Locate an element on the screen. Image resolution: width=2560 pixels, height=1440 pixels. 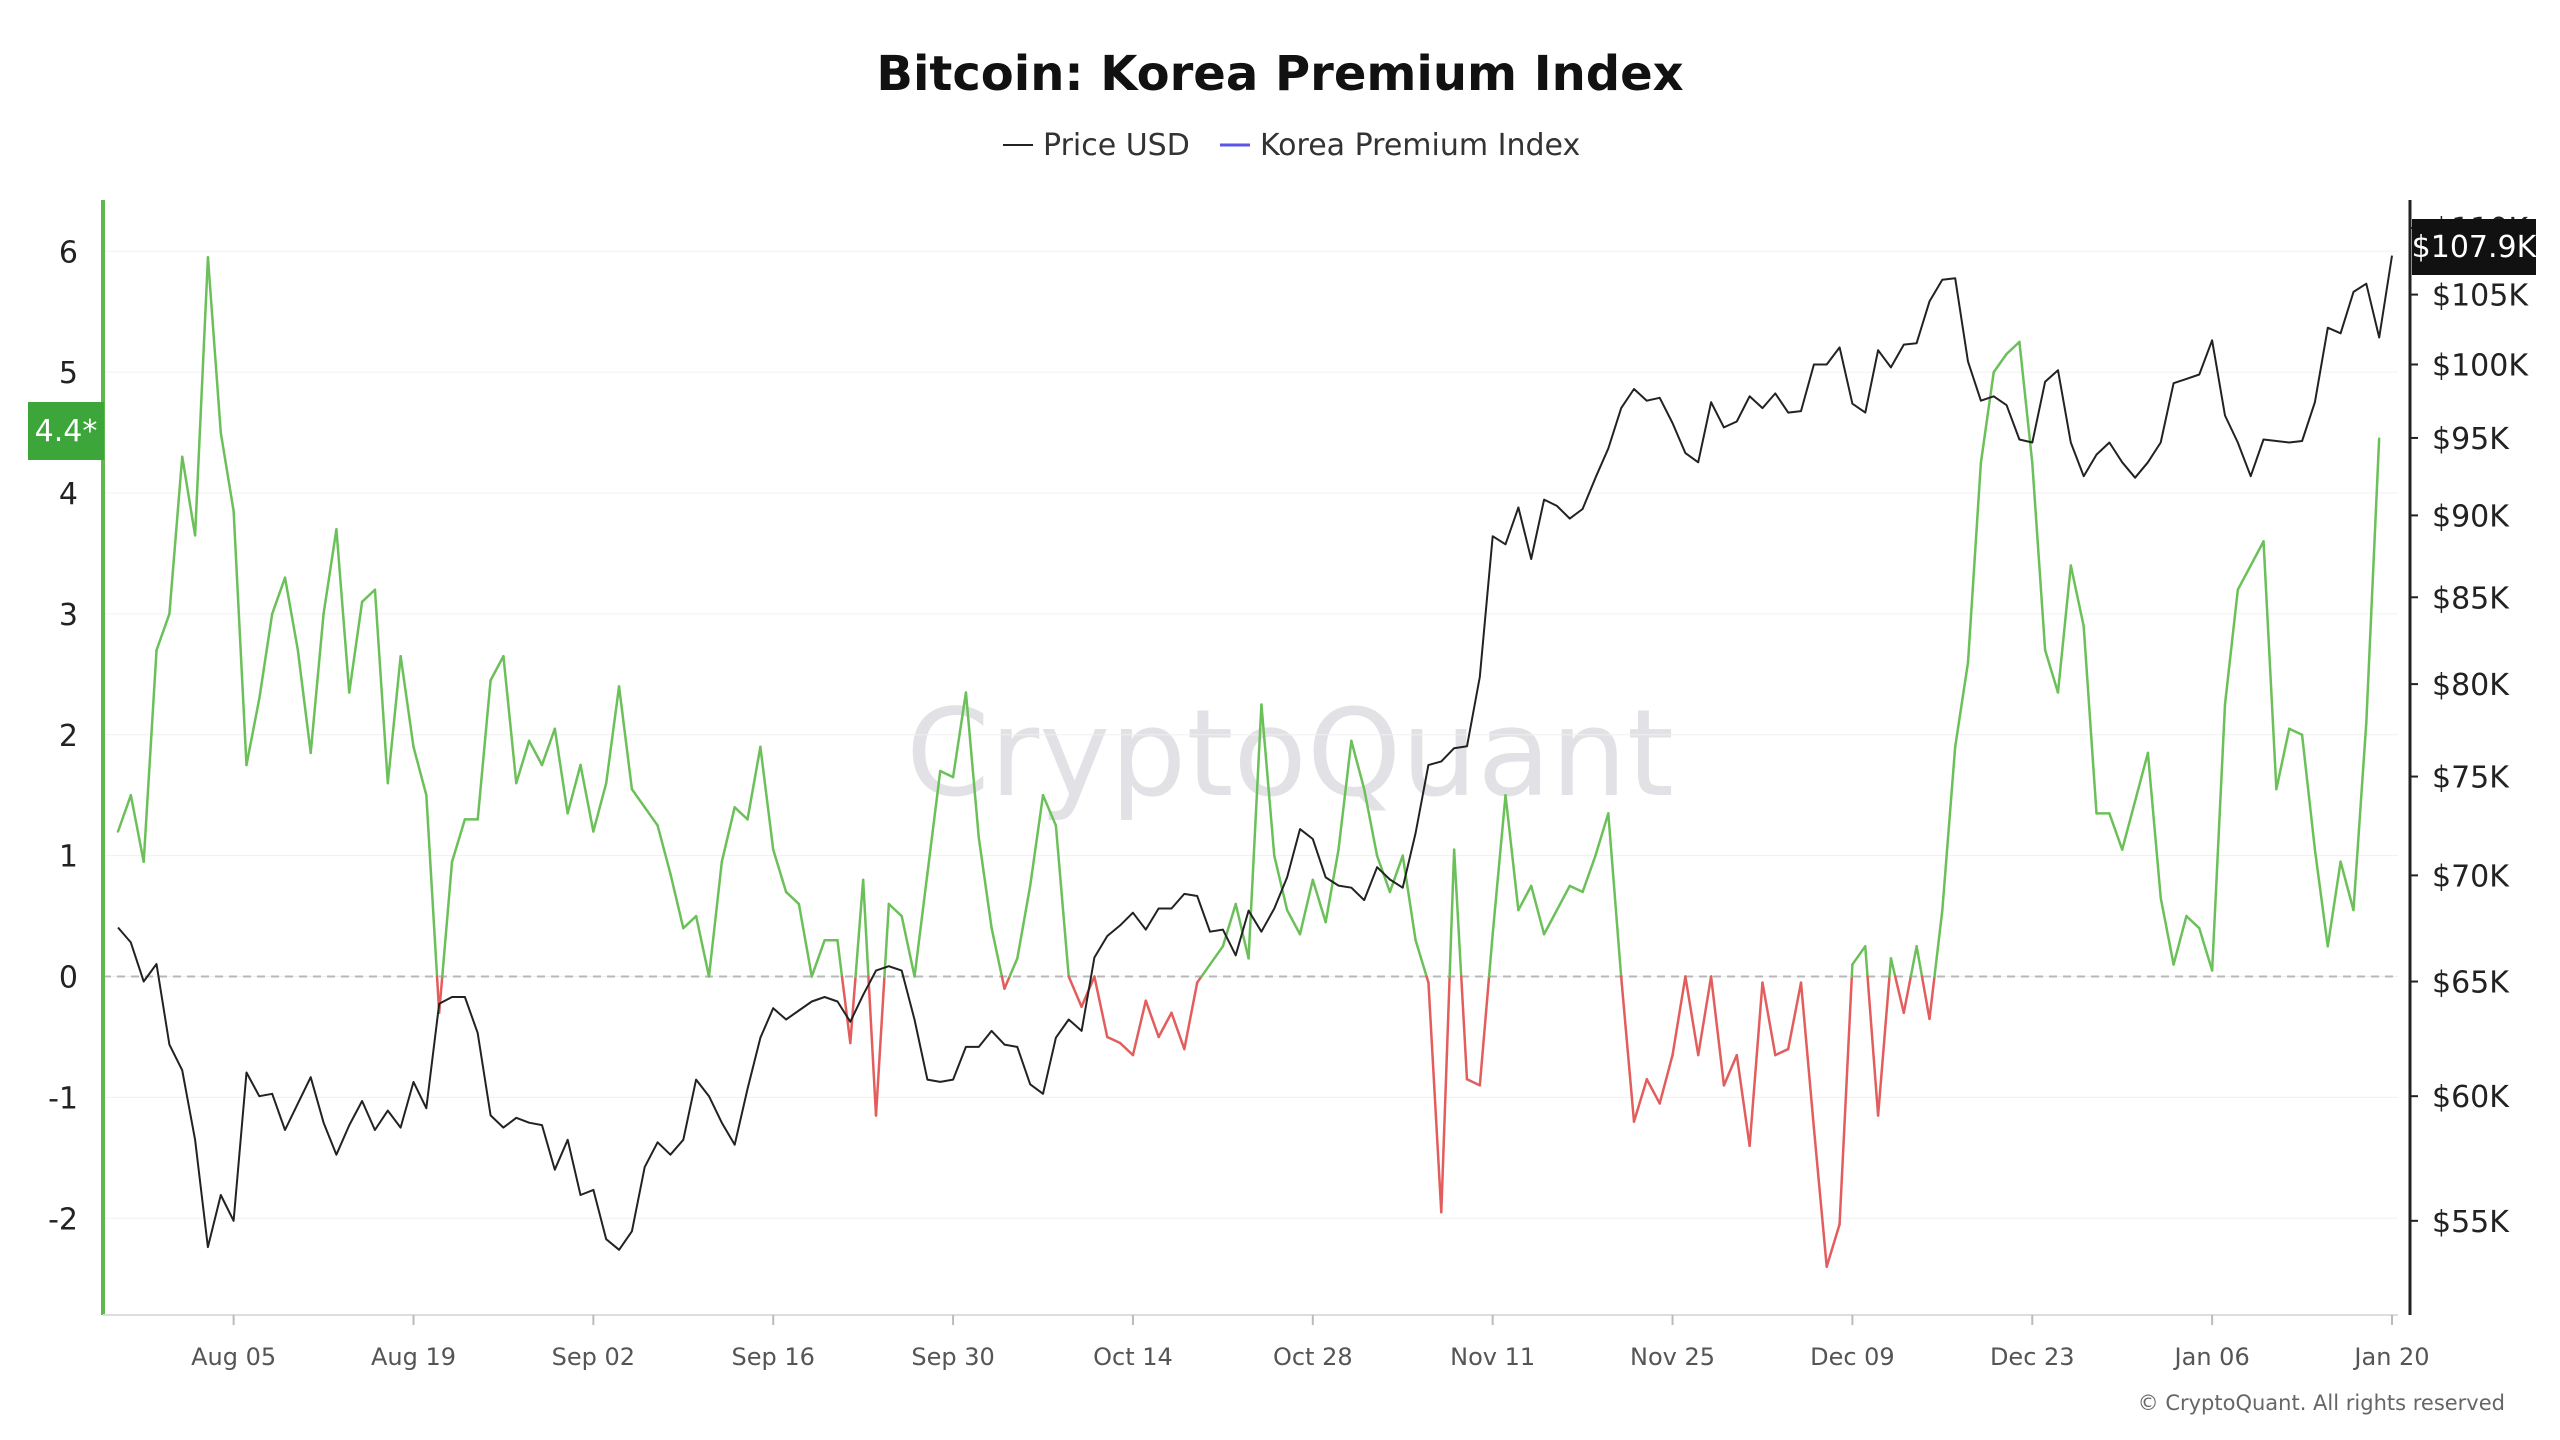
left-tick-label-5: 5 is located at coordinates (68, 373).